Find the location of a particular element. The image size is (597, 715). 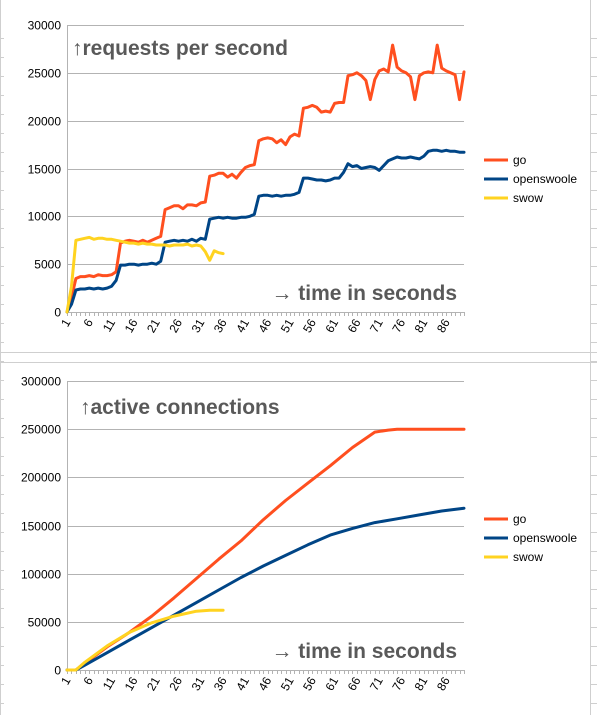

y-tick-label: 300000 is located at coordinates (41, 382).